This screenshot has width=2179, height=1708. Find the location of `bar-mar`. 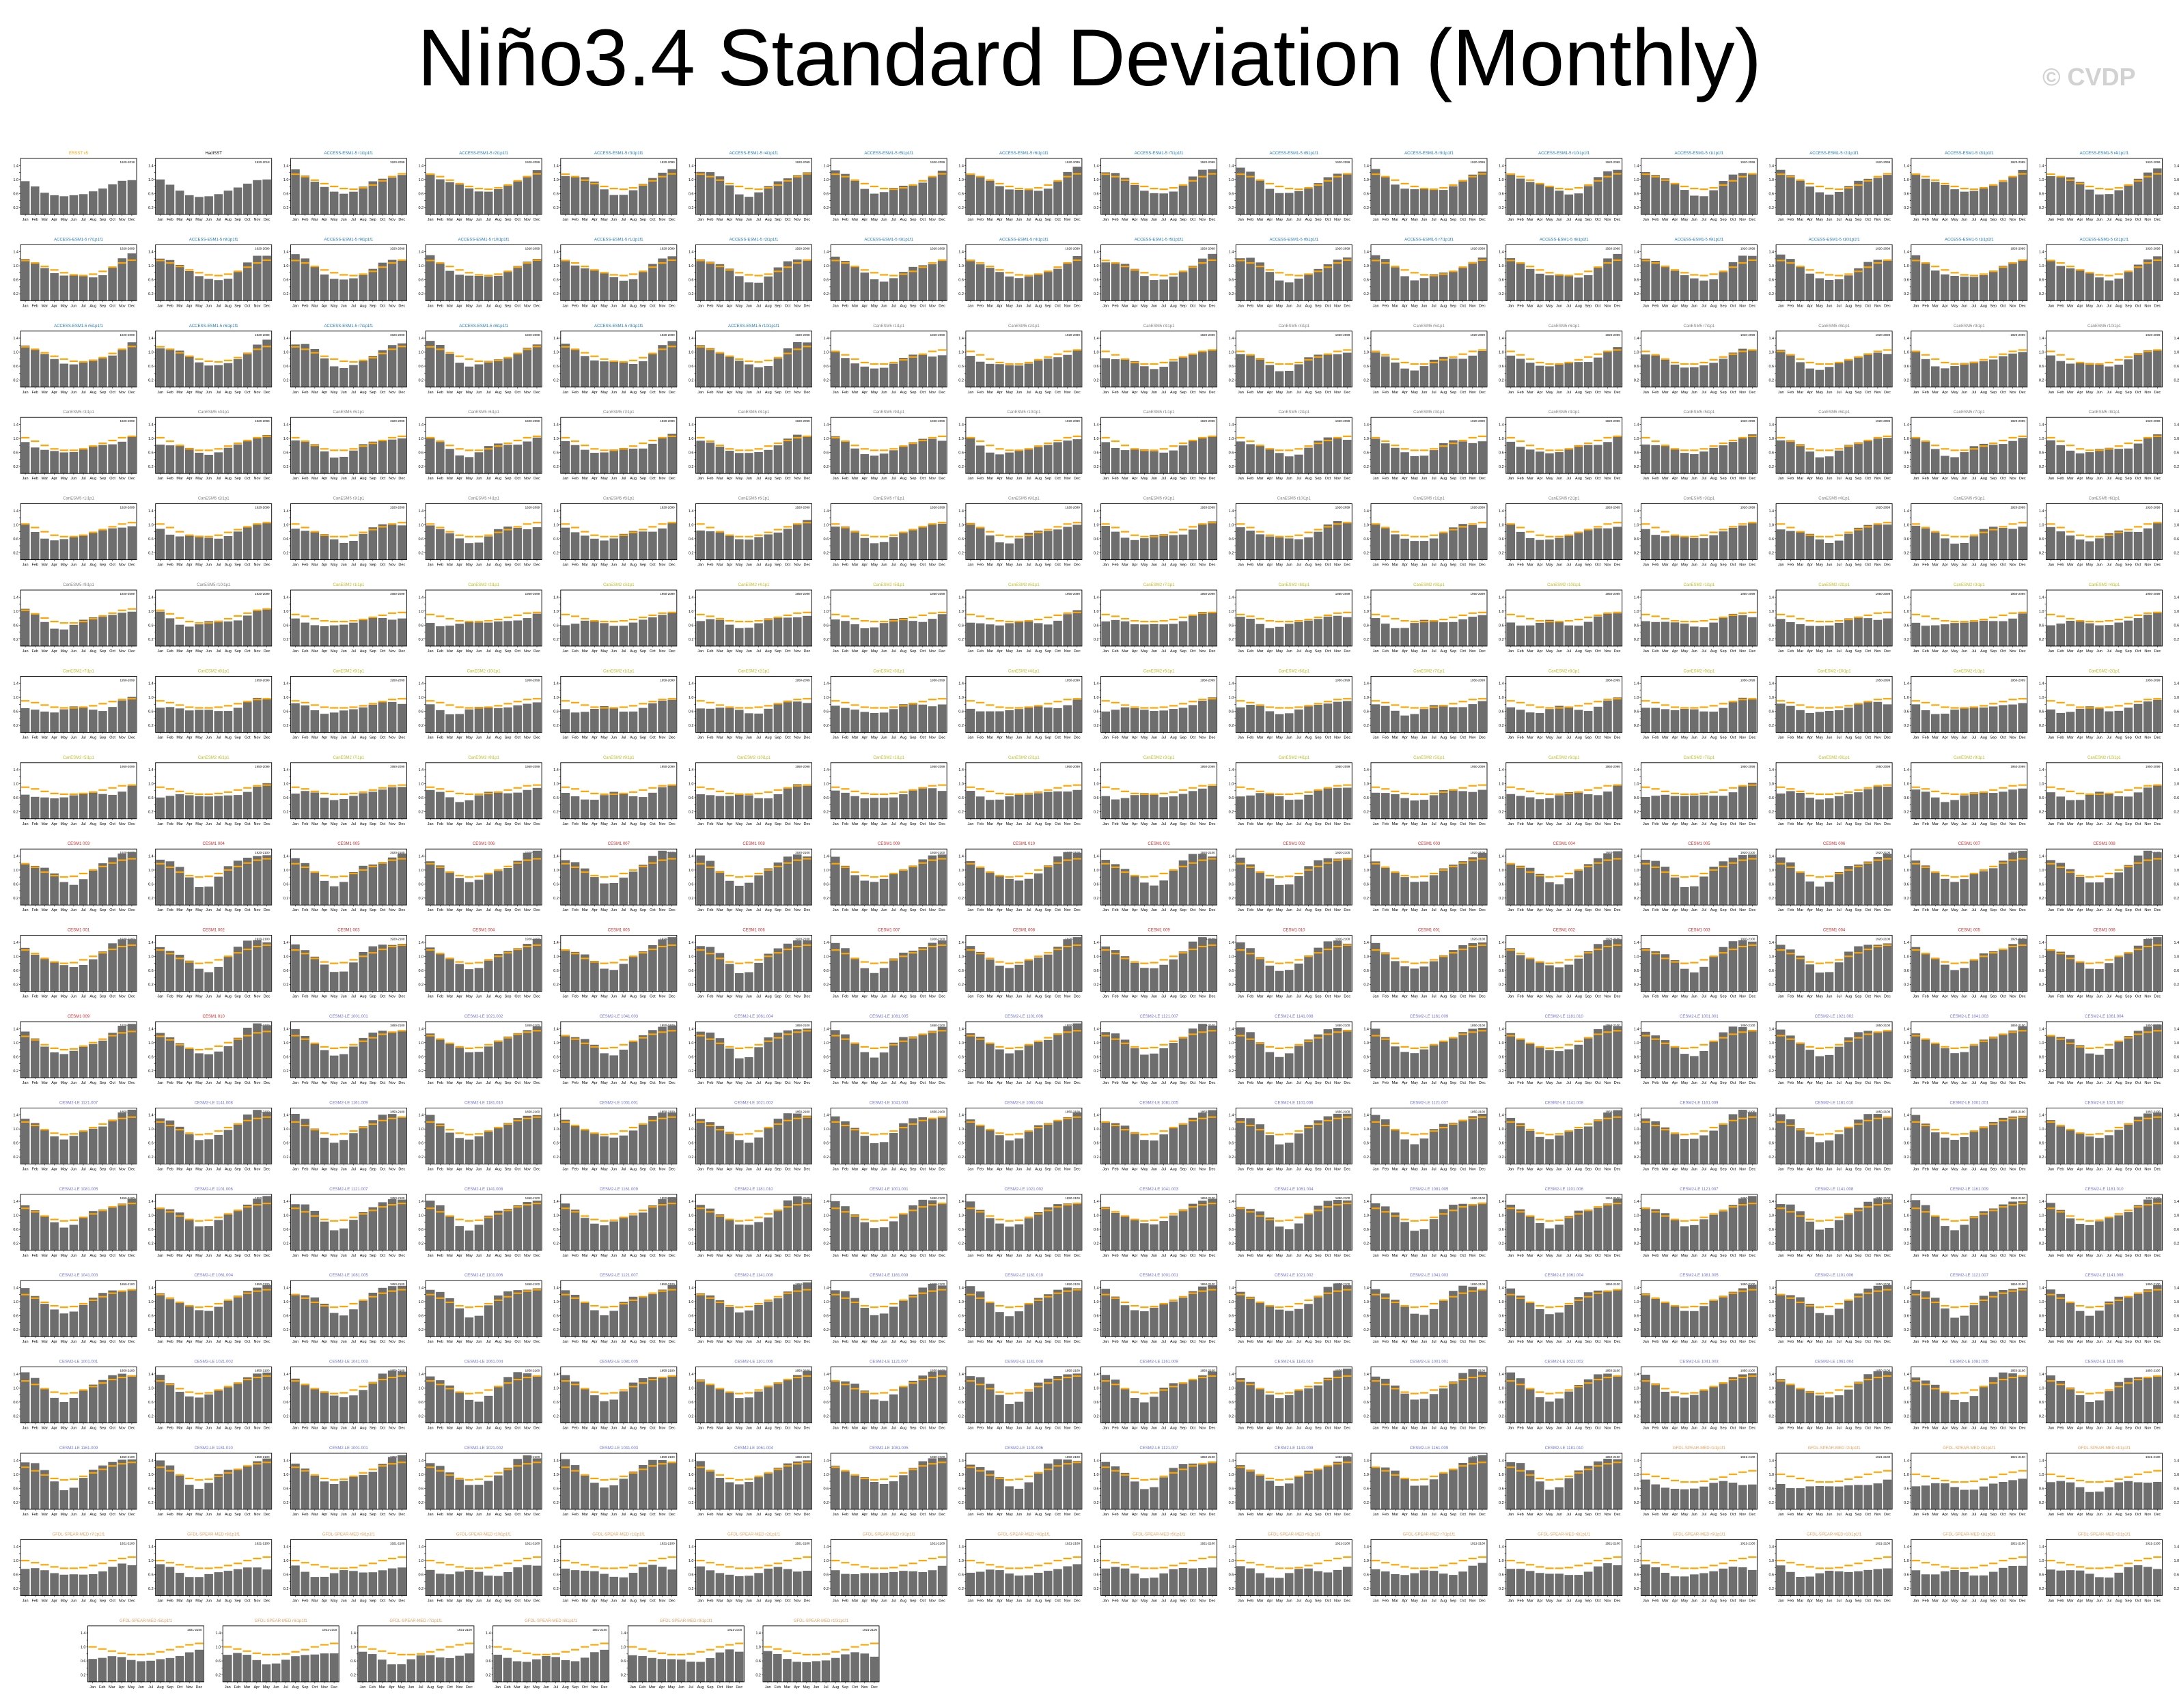

bar-mar is located at coordinates (1936, 198).